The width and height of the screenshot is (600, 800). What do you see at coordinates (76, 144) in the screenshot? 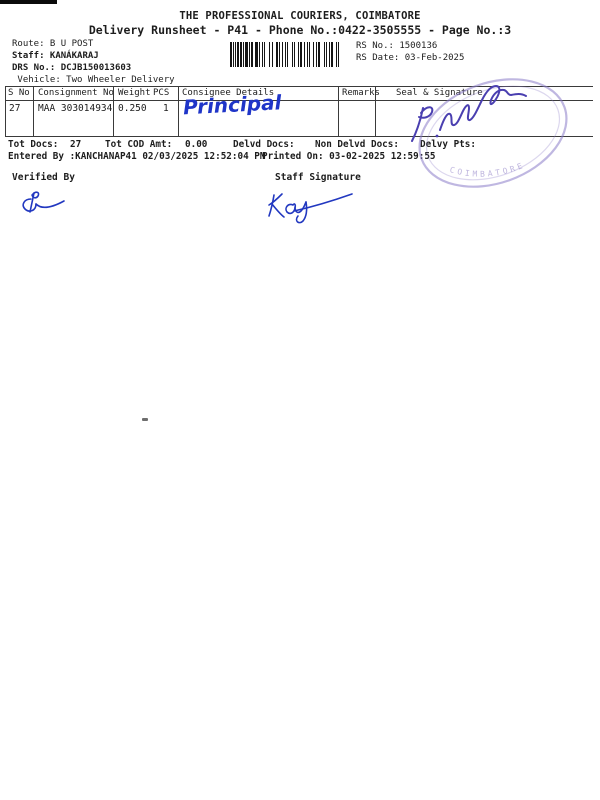
I see `tot-docs-value: 27` at bounding box center [76, 144].